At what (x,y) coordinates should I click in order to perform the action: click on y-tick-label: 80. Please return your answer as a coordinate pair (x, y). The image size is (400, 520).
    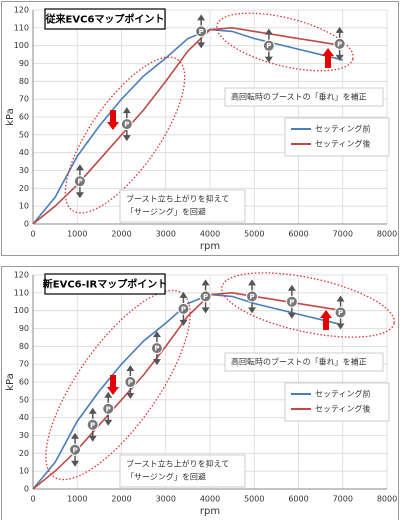
    Looking at the image, I should click on (24, 81).